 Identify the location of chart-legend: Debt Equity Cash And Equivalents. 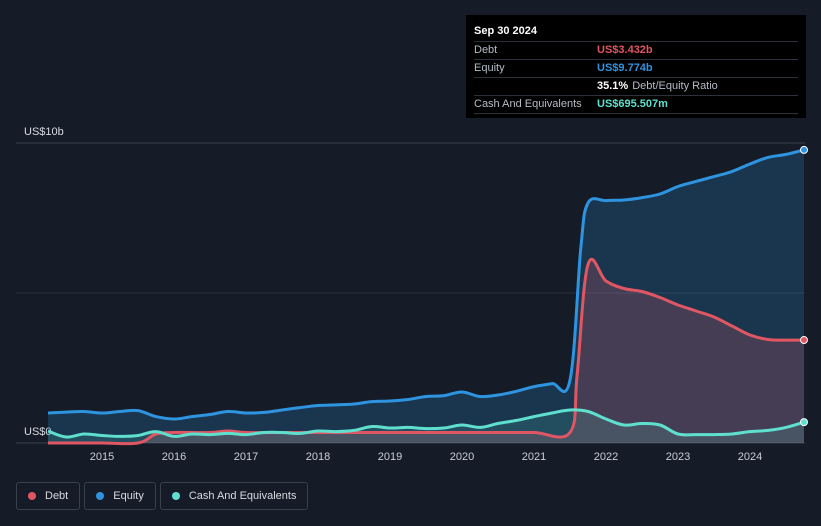
(162, 496).